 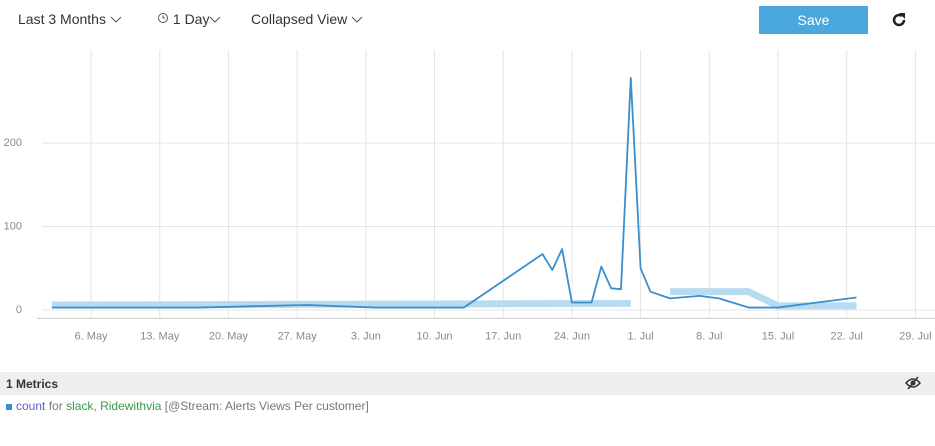 I want to click on interval-dropdown: 1 Day, so click(x=189, y=19).